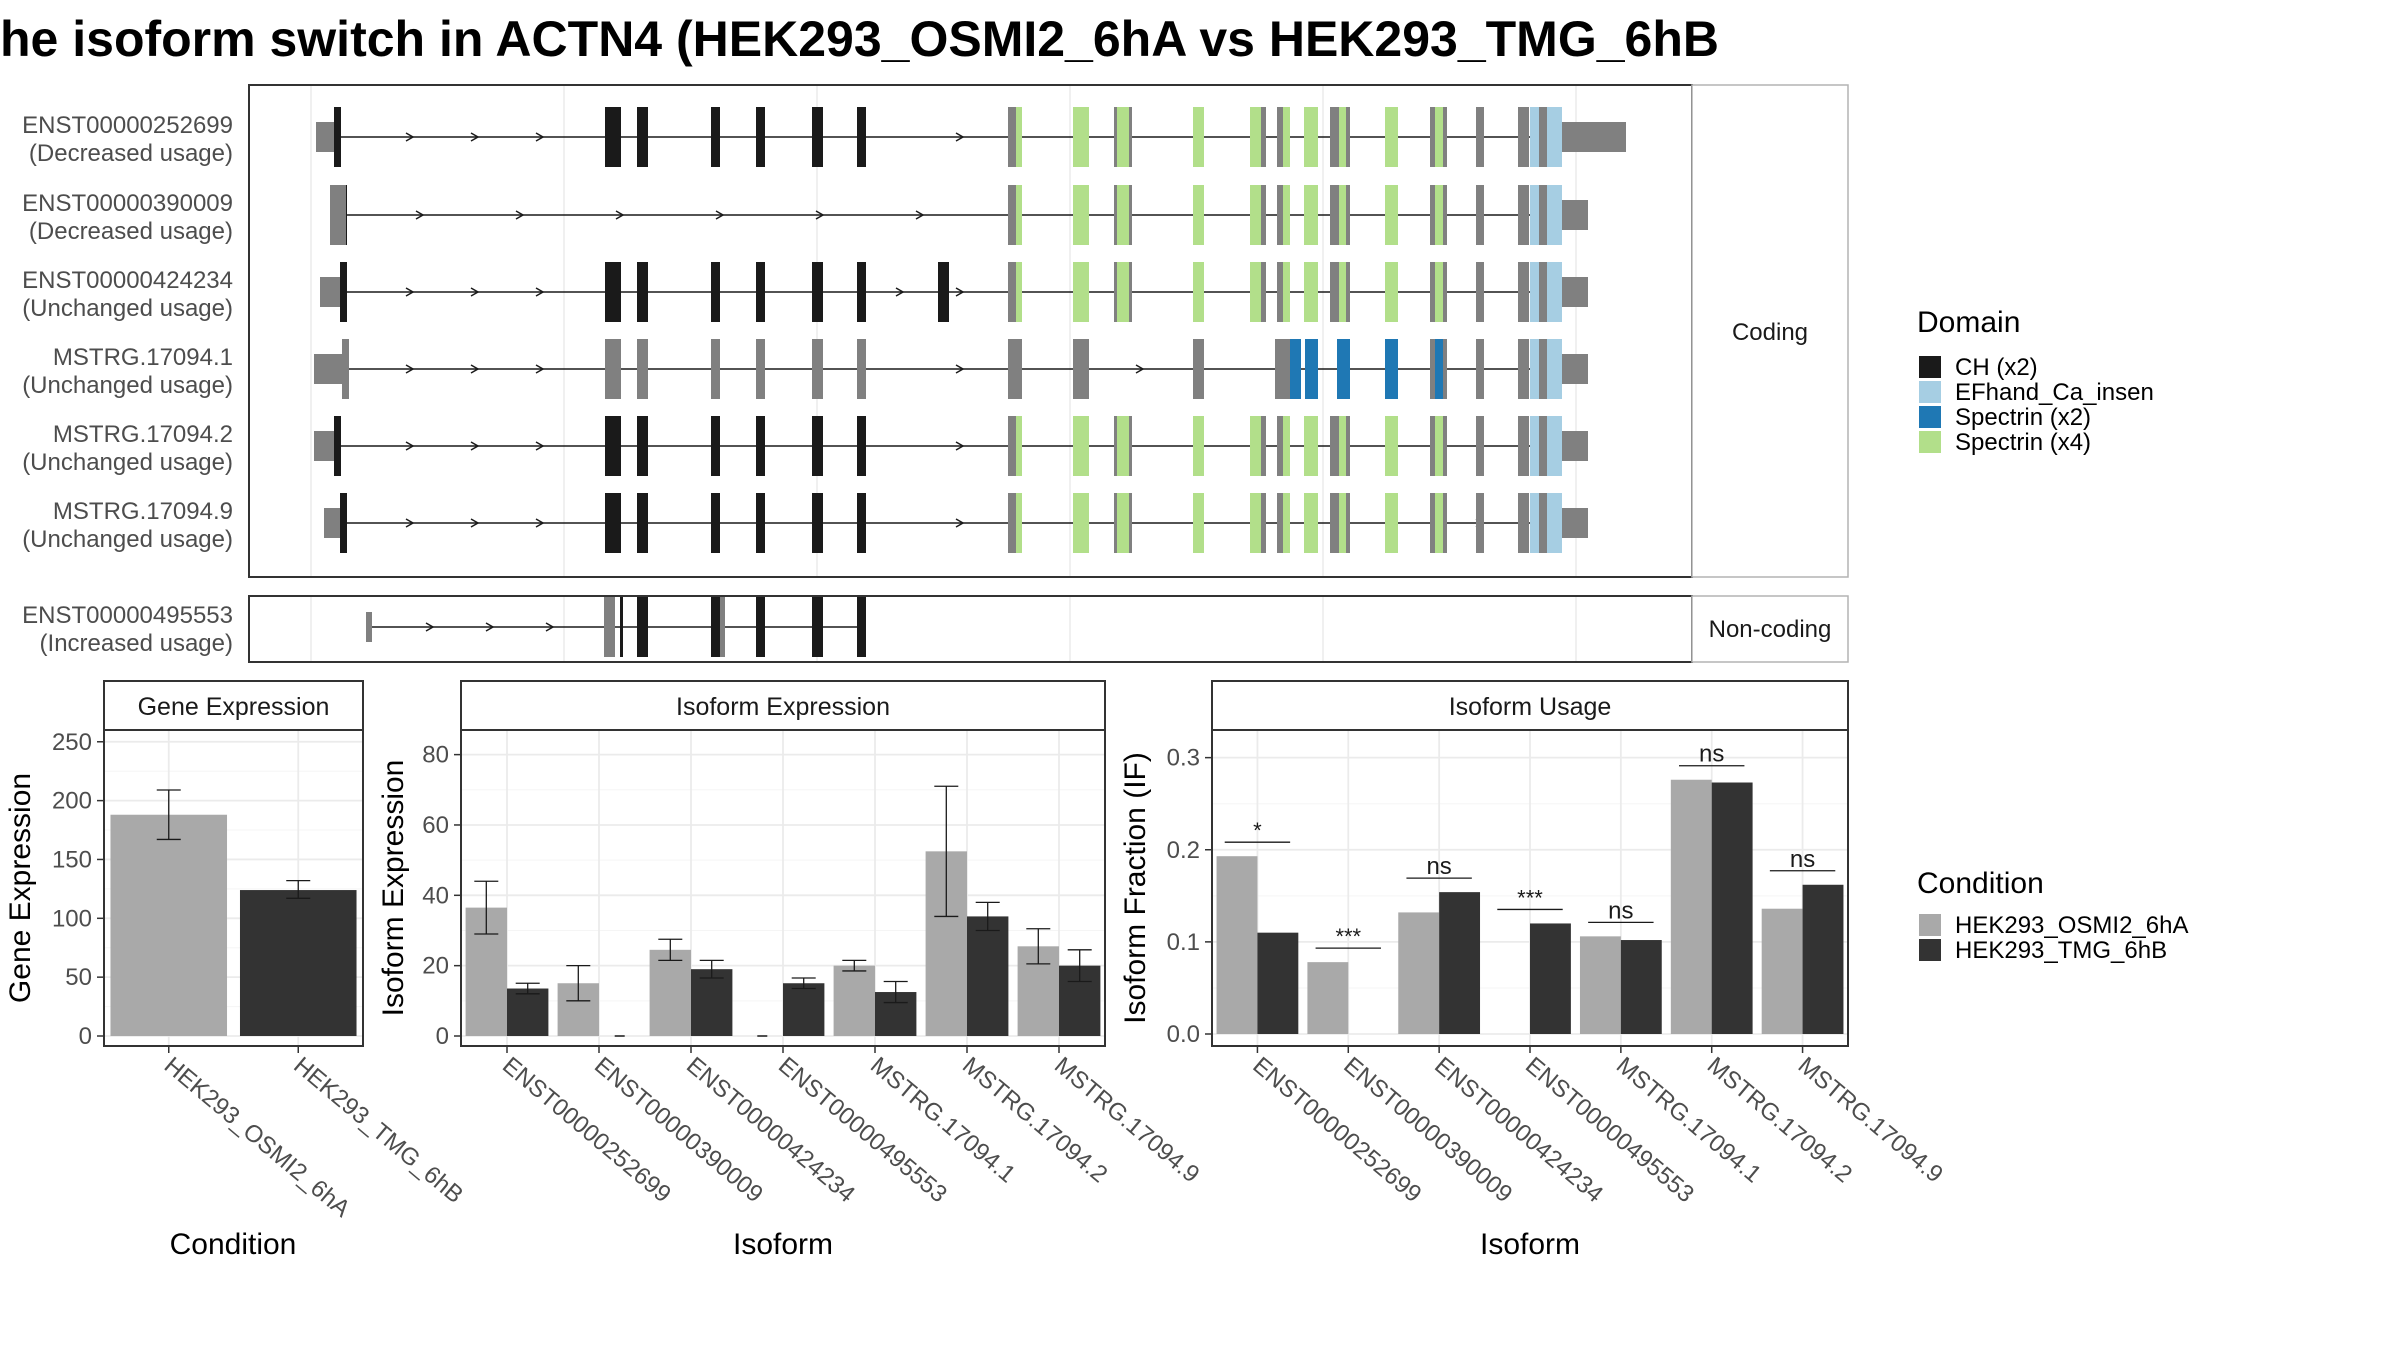 Image resolution: width=2400 pixels, height=1350 pixels. What do you see at coordinates (72, 859) in the screenshot?
I see `y-tick-label: 150` at bounding box center [72, 859].